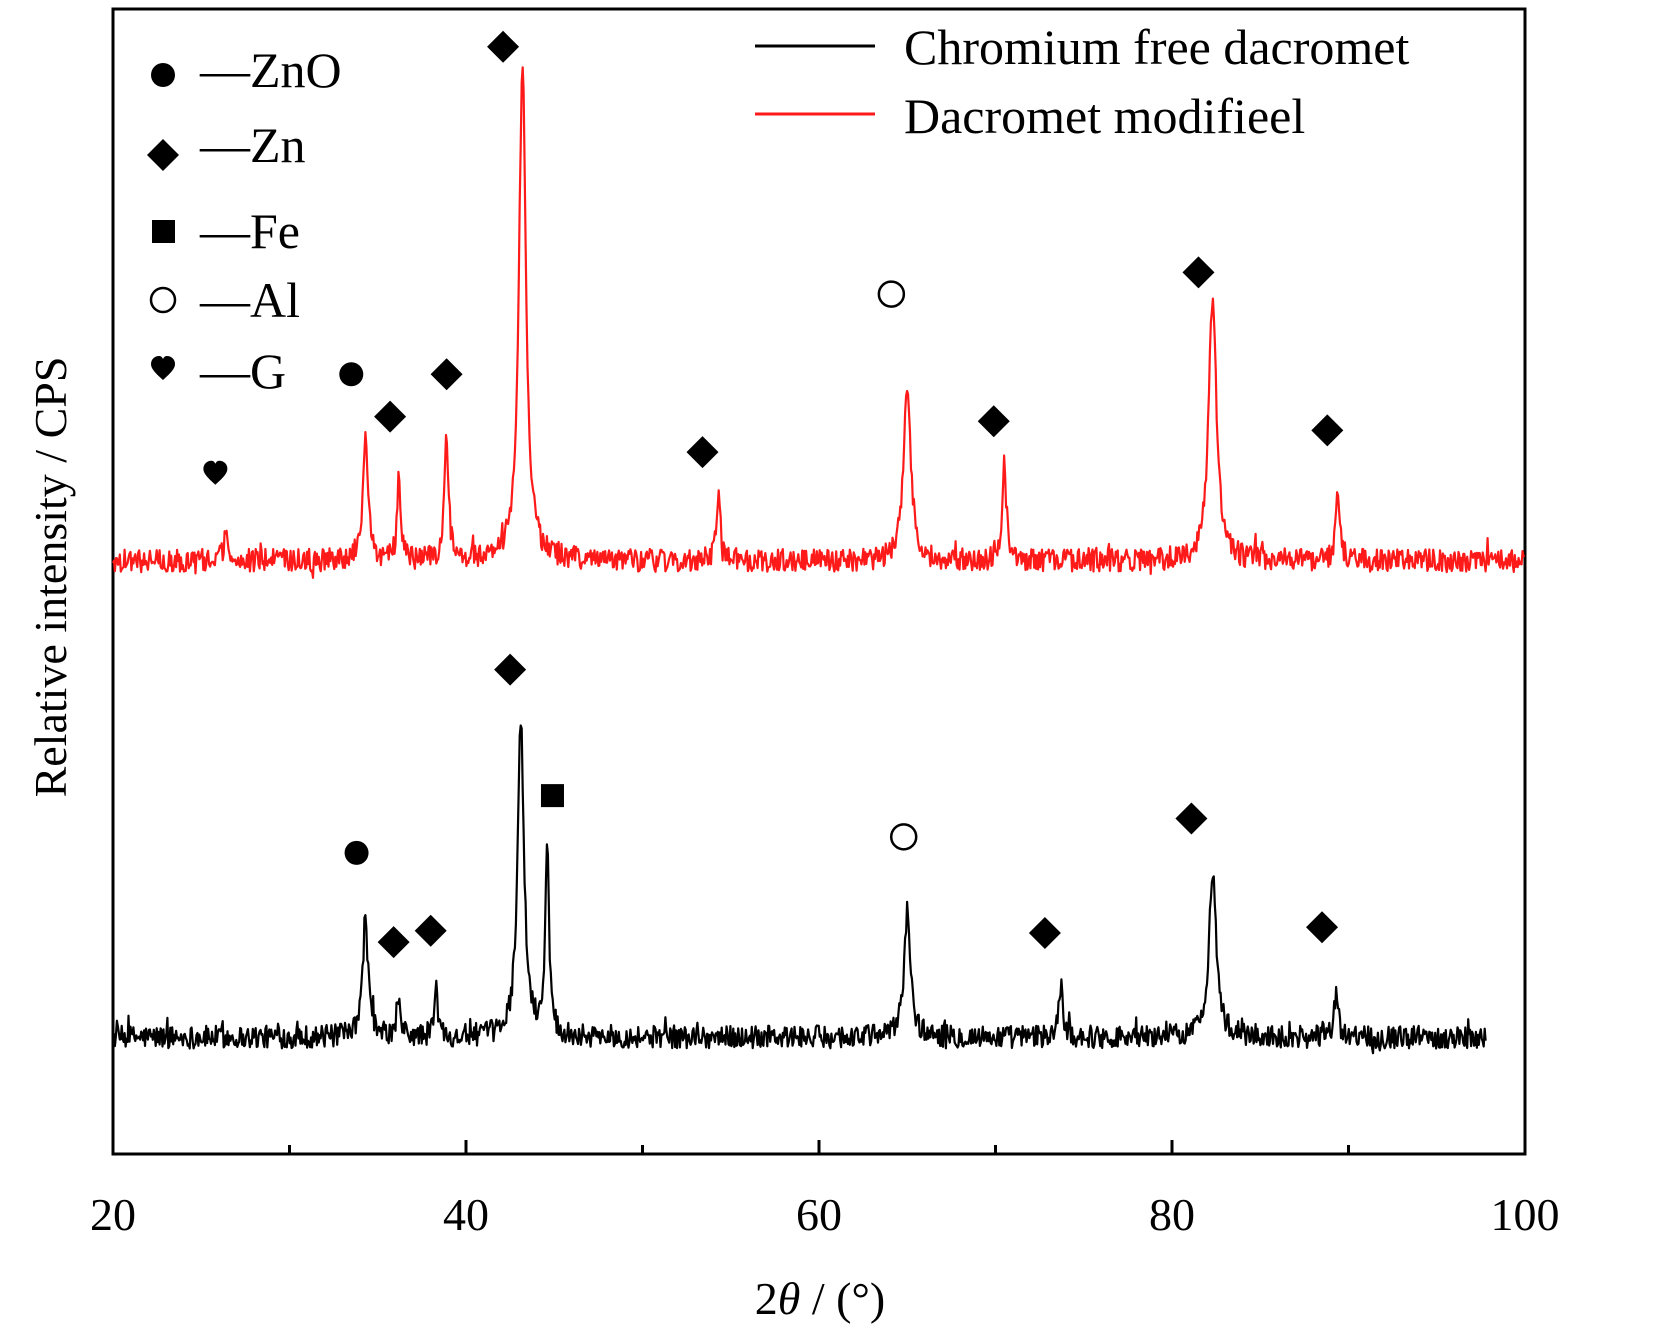 The height and width of the screenshot is (1337, 1654). What do you see at coordinates (163, 368) in the screenshot?
I see `heart-filled-icon` at bounding box center [163, 368].